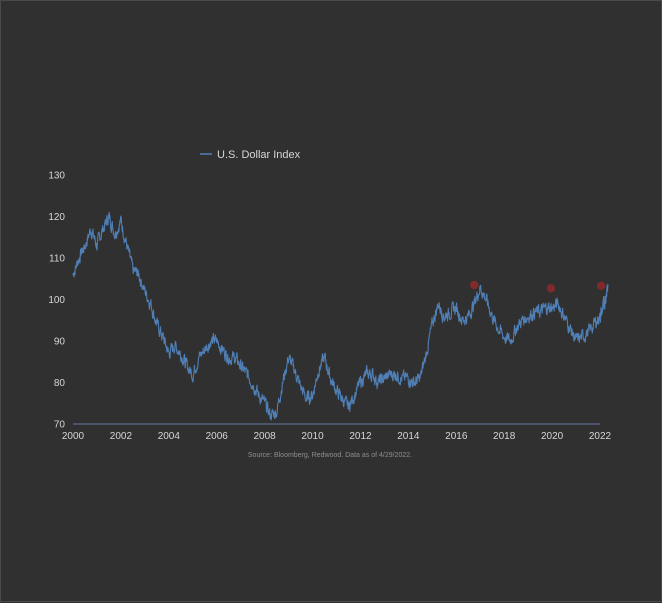 This screenshot has height=603, width=662. I want to click on y-tick-label: 120, so click(56, 217).